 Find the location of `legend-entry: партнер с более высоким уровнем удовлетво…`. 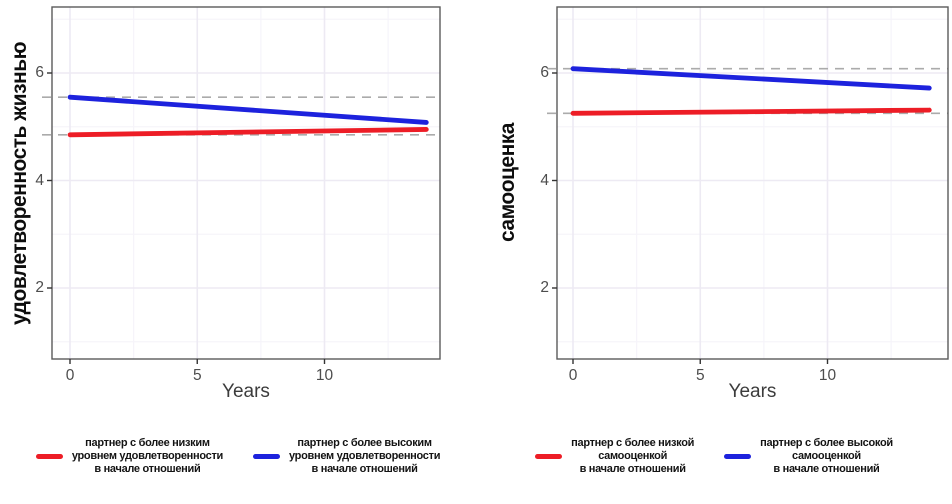

legend-entry: партнер с более высоким уровнем удовлетво… is located at coordinates (346, 457).